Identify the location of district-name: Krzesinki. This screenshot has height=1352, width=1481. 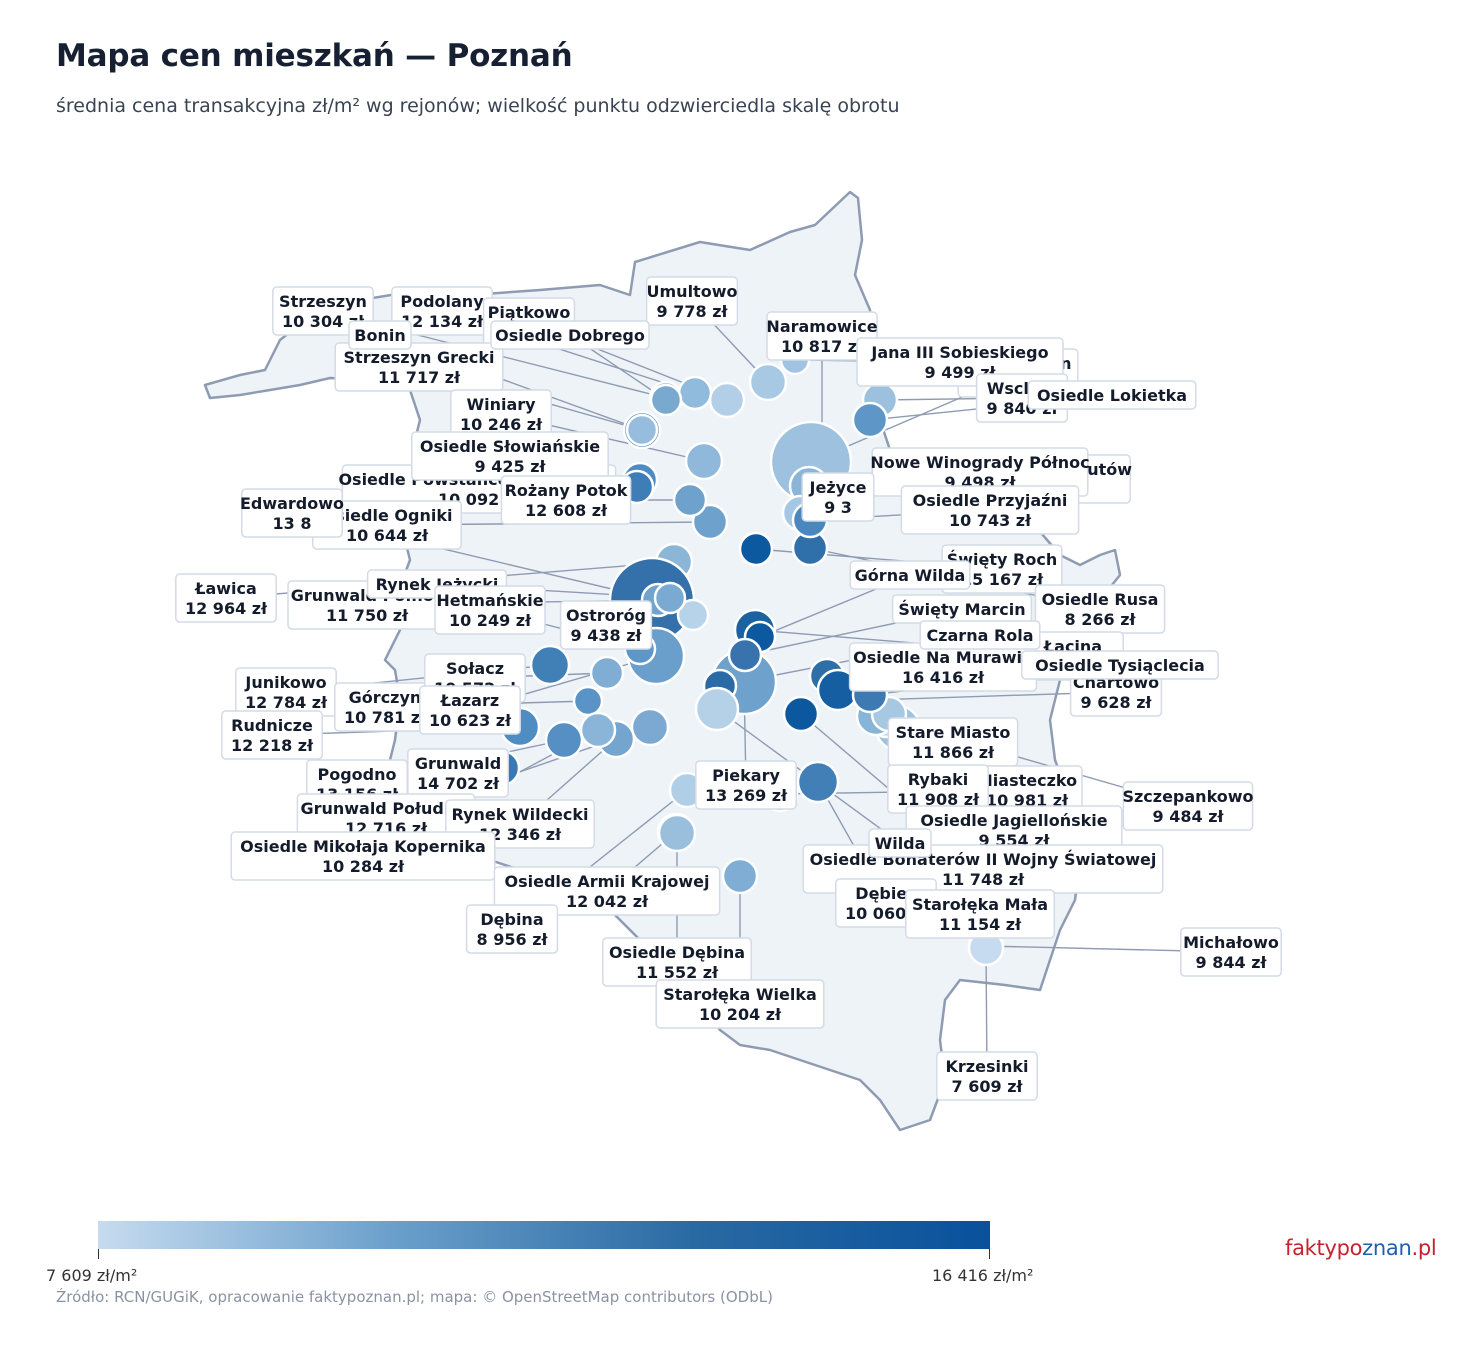
(987, 1066).